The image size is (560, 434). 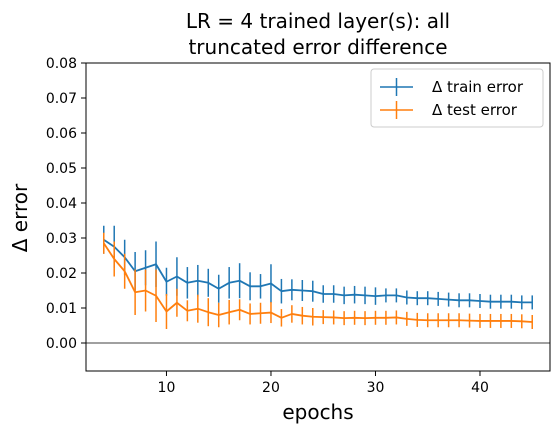 What do you see at coordinates (317, 47) in the screenshot?
I see `chart-title-line-2: truncated error difference` at bounding box center [317, 47].